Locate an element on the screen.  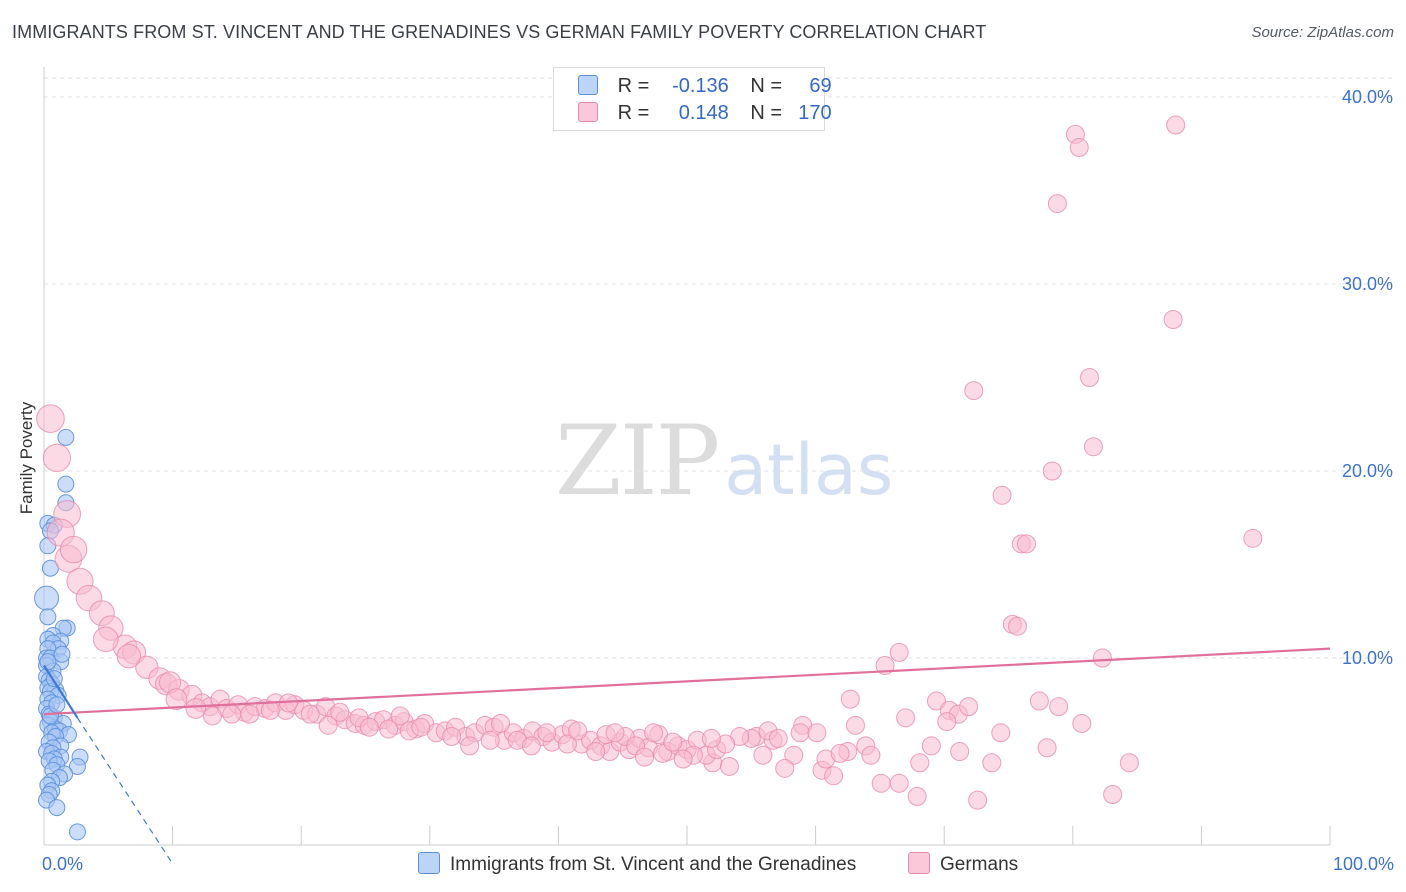
correlation-legend: R = -0.136 N = 69 R = 0.148 N = 170 is located at coordinates (692, 99).